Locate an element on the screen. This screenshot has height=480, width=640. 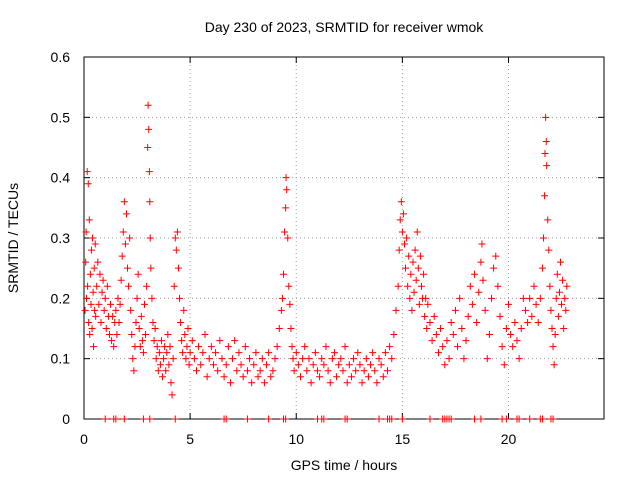
x-tick-label: 10 is located at coordinates (296, 439).